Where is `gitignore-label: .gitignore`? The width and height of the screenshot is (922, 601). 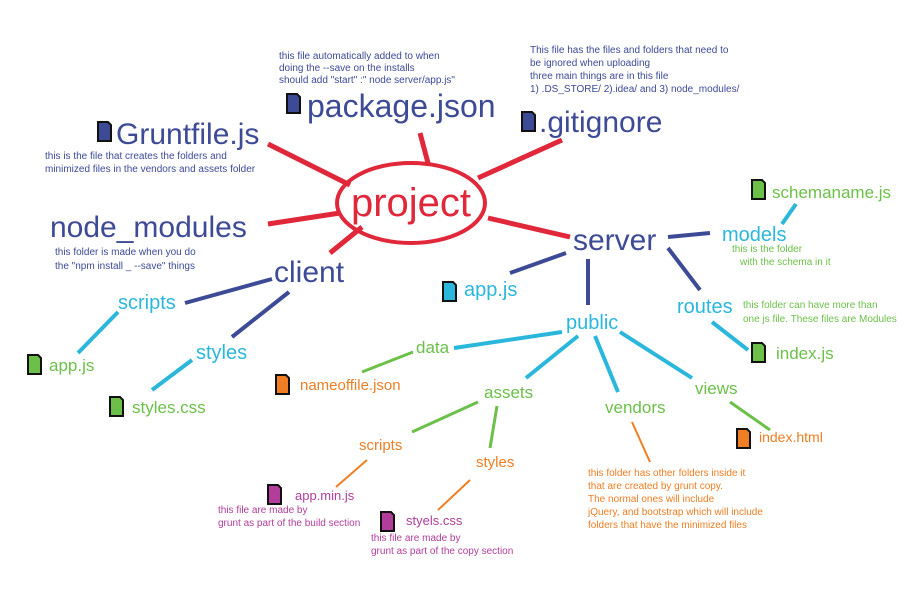
gitignore-label: .gitignore is located at coordinates (600, 122).